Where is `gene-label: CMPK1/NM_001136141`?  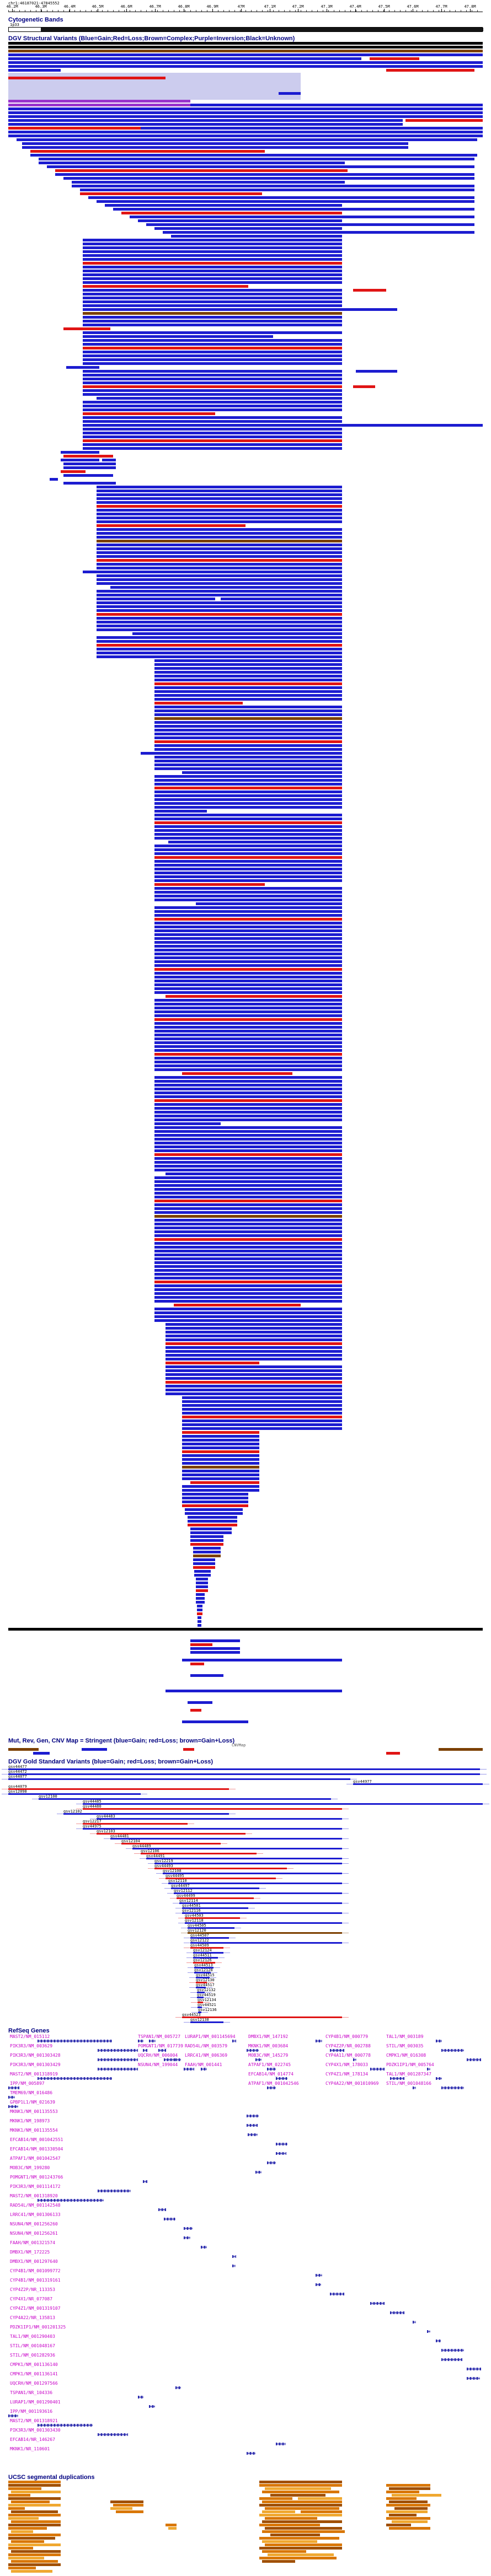 gene-label: CMPK1/NM_001136141 is located at coordinates (34, 2373).